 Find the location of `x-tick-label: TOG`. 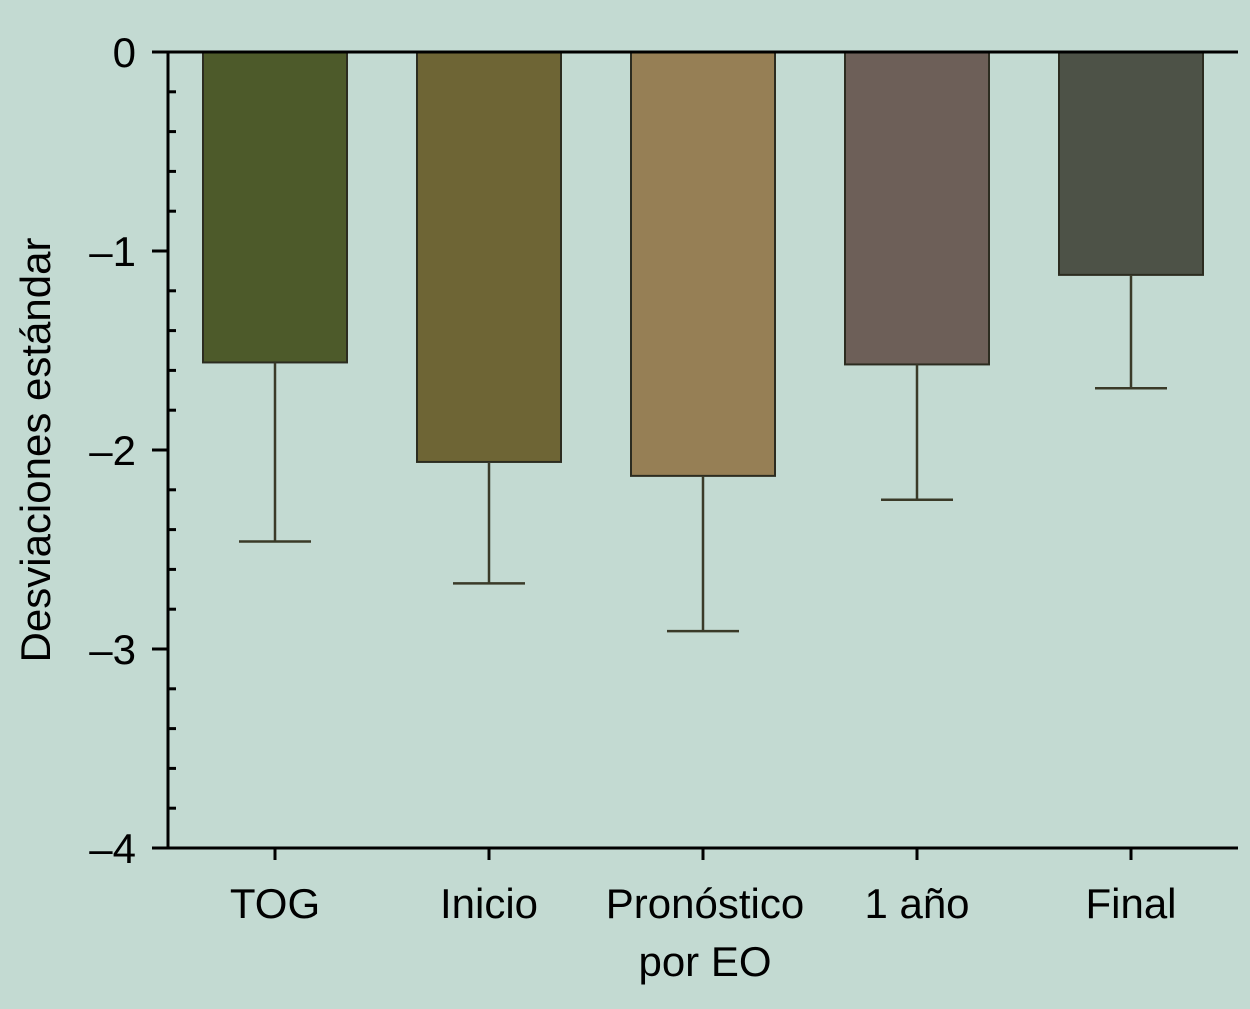

x-tick-label: TOG is located at coordinates (275, 903).